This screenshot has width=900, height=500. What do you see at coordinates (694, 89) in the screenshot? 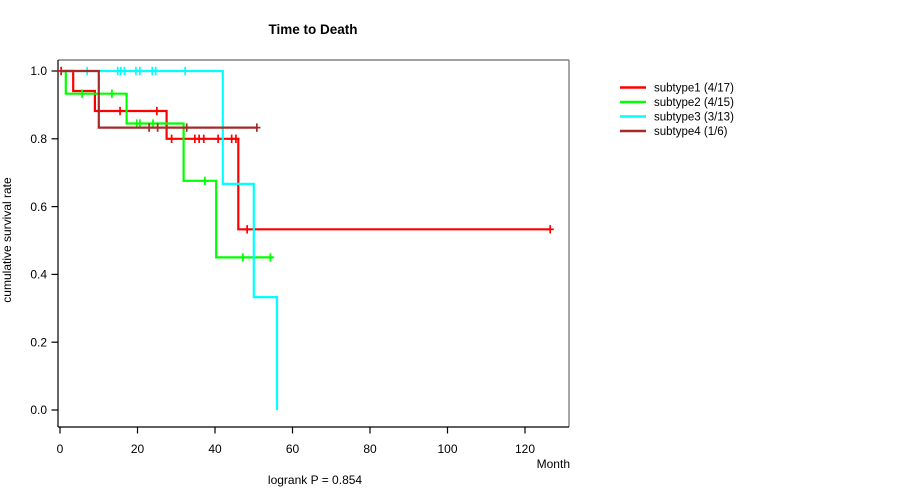
I see `legend-label-subtype1: subtype1 (4/17)` at bounding box center [694, 89].